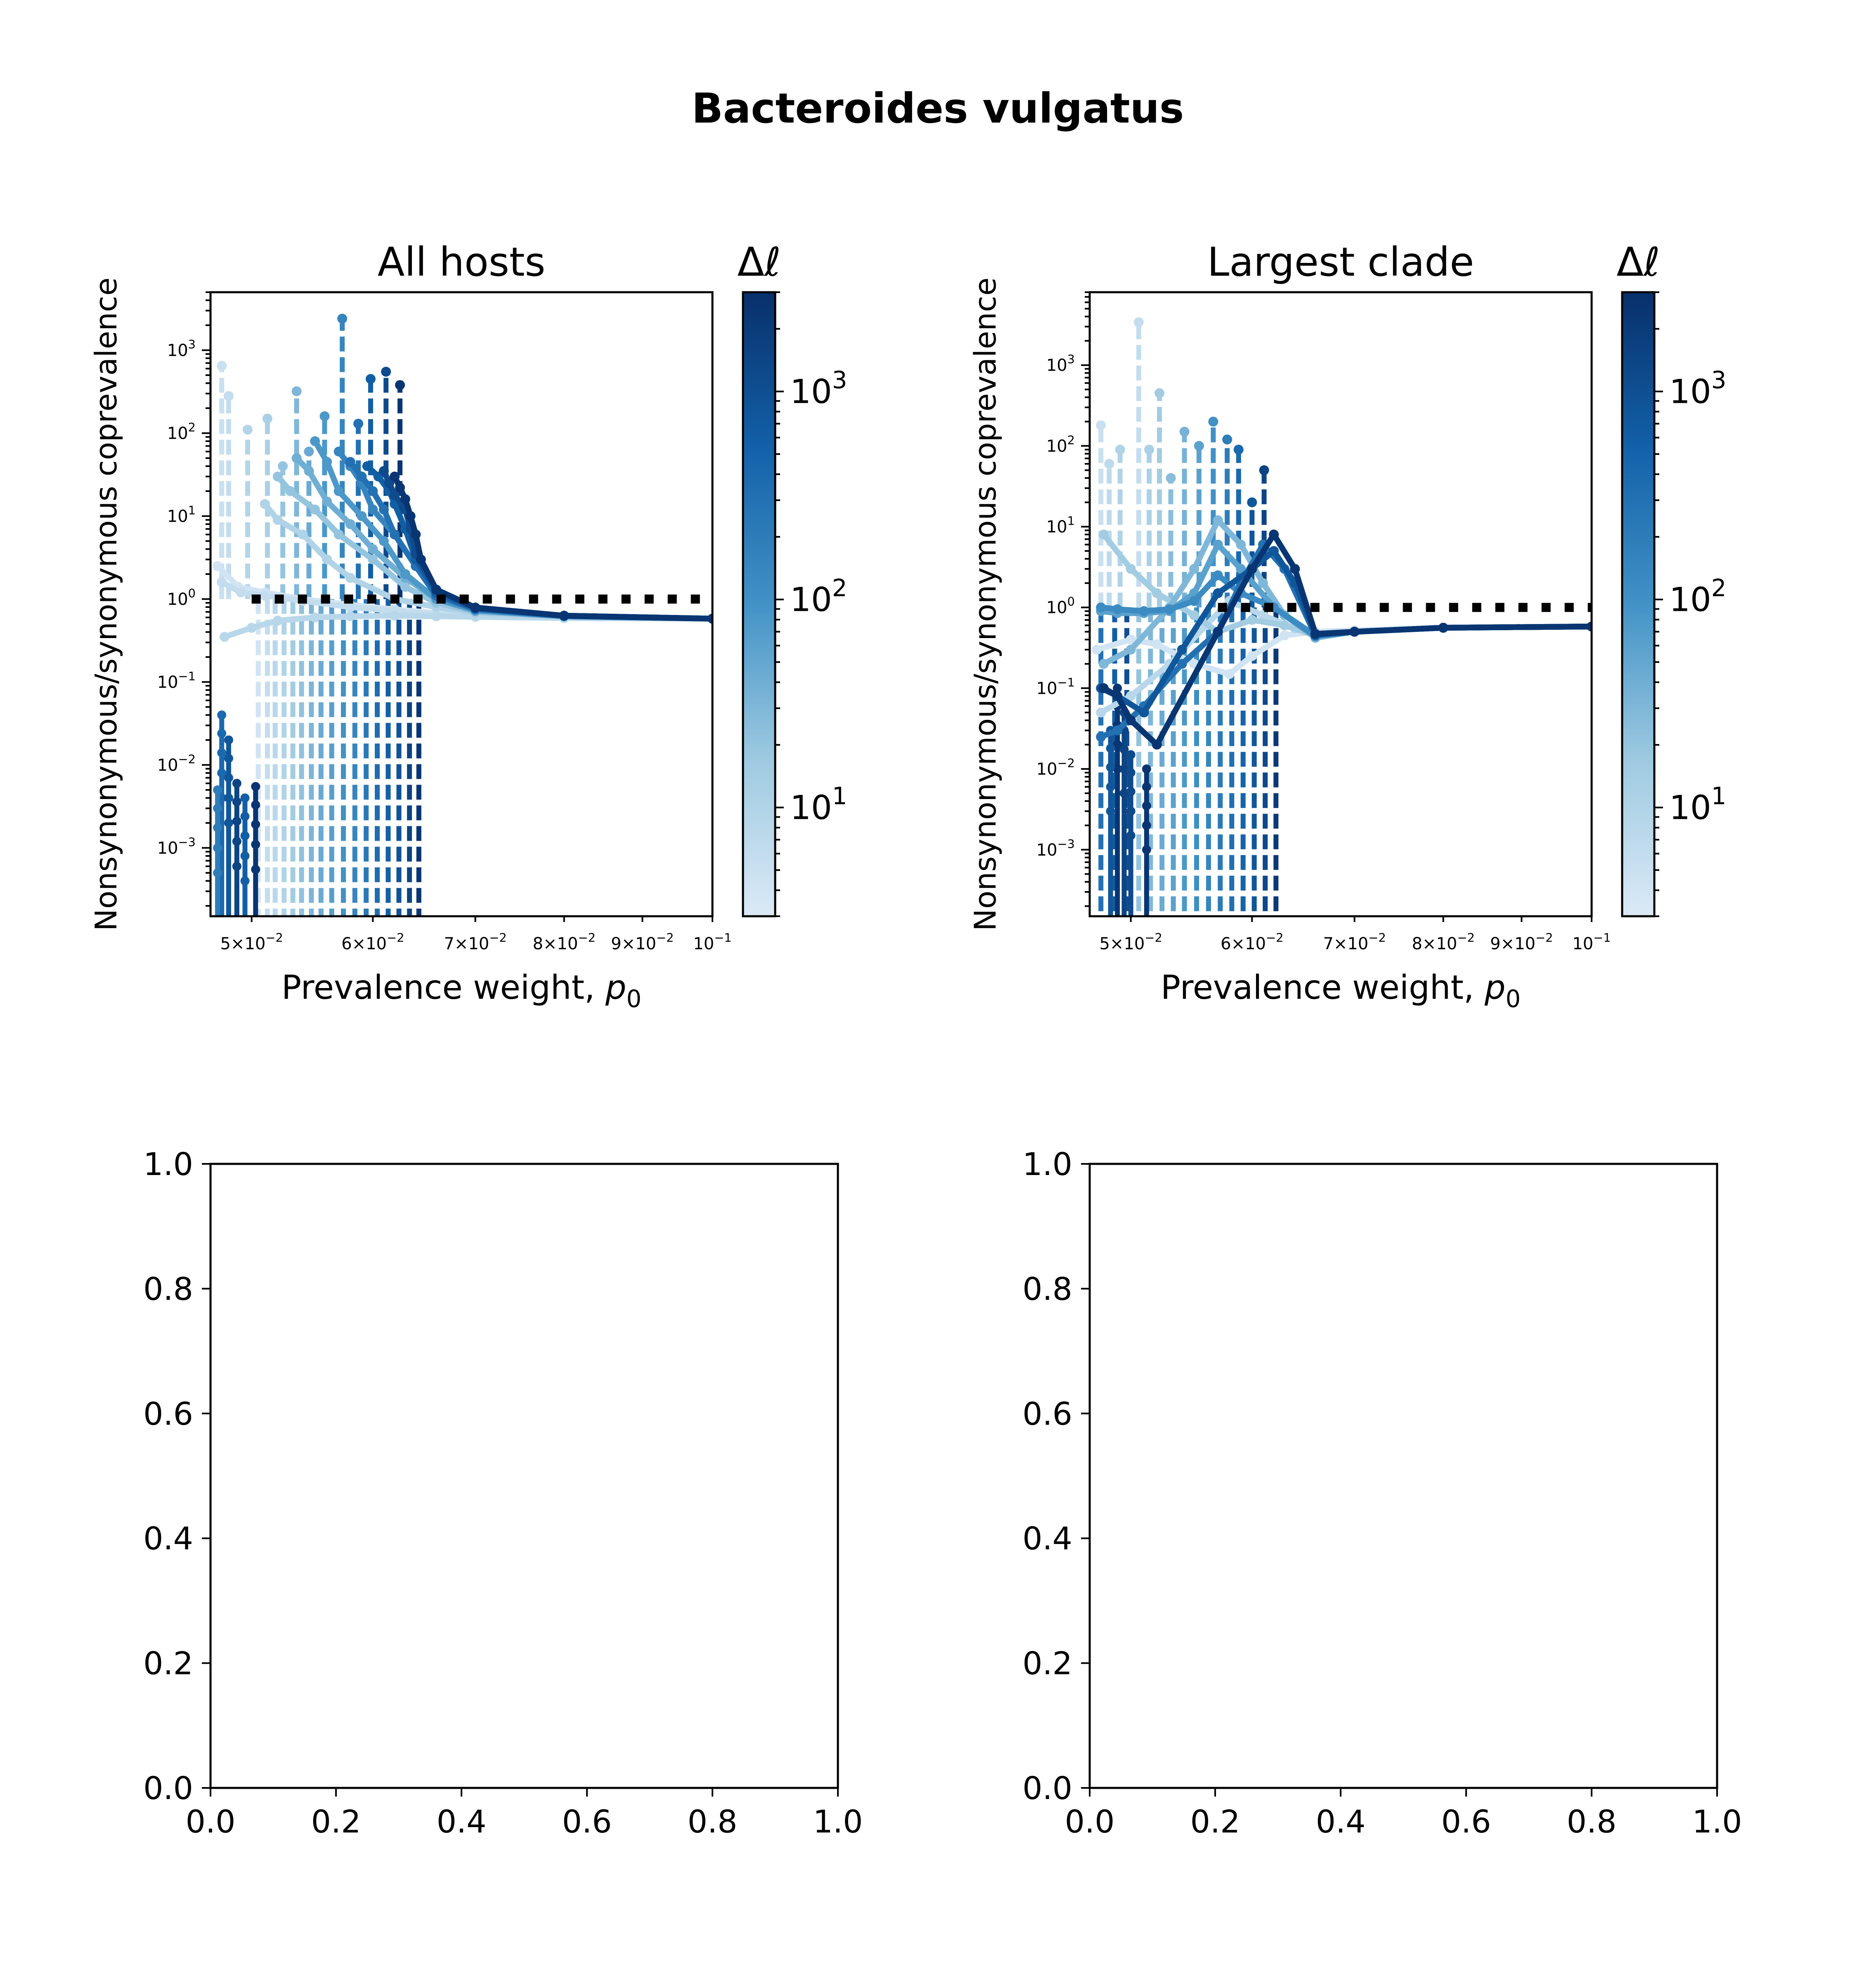 The image size is (1876, 1979). What do you see at coordinates (1592, 1821) in the screenshot?
I see `x-tick-label: 0.8` at bounding box center [1592, 1821].